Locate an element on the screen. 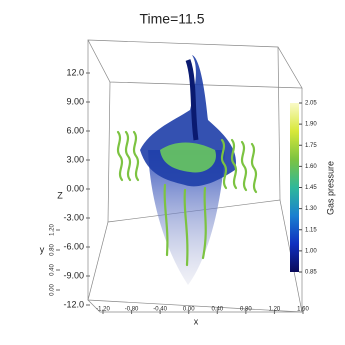  colorbar-tick-label: 1.90 is located at coordinates (311, 125).